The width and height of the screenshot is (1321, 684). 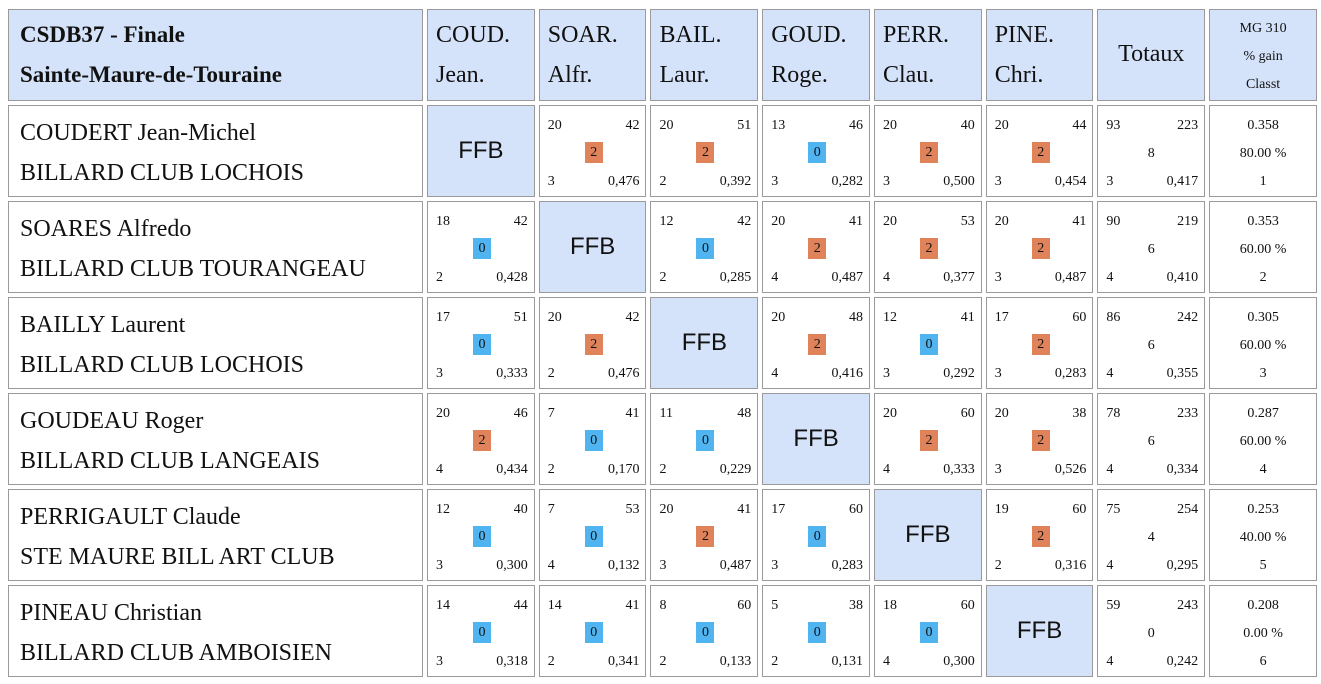 What do you see at coordinates (816, 247) in the screenshot?
I see `match-result-cell: 20 41 2 4 0,487` at bounding box center [816, 247].